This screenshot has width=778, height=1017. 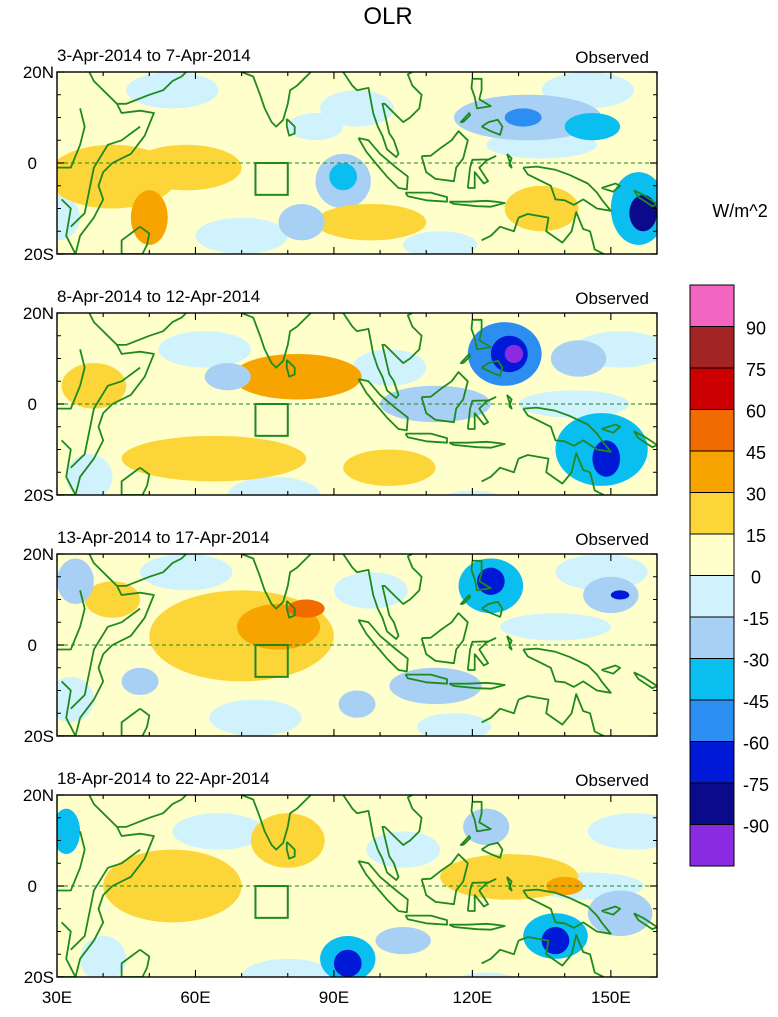 I want to click on panel-period-label: 13-Apr-2014 to 17-Apr-2014, so click(x=163, y=537).